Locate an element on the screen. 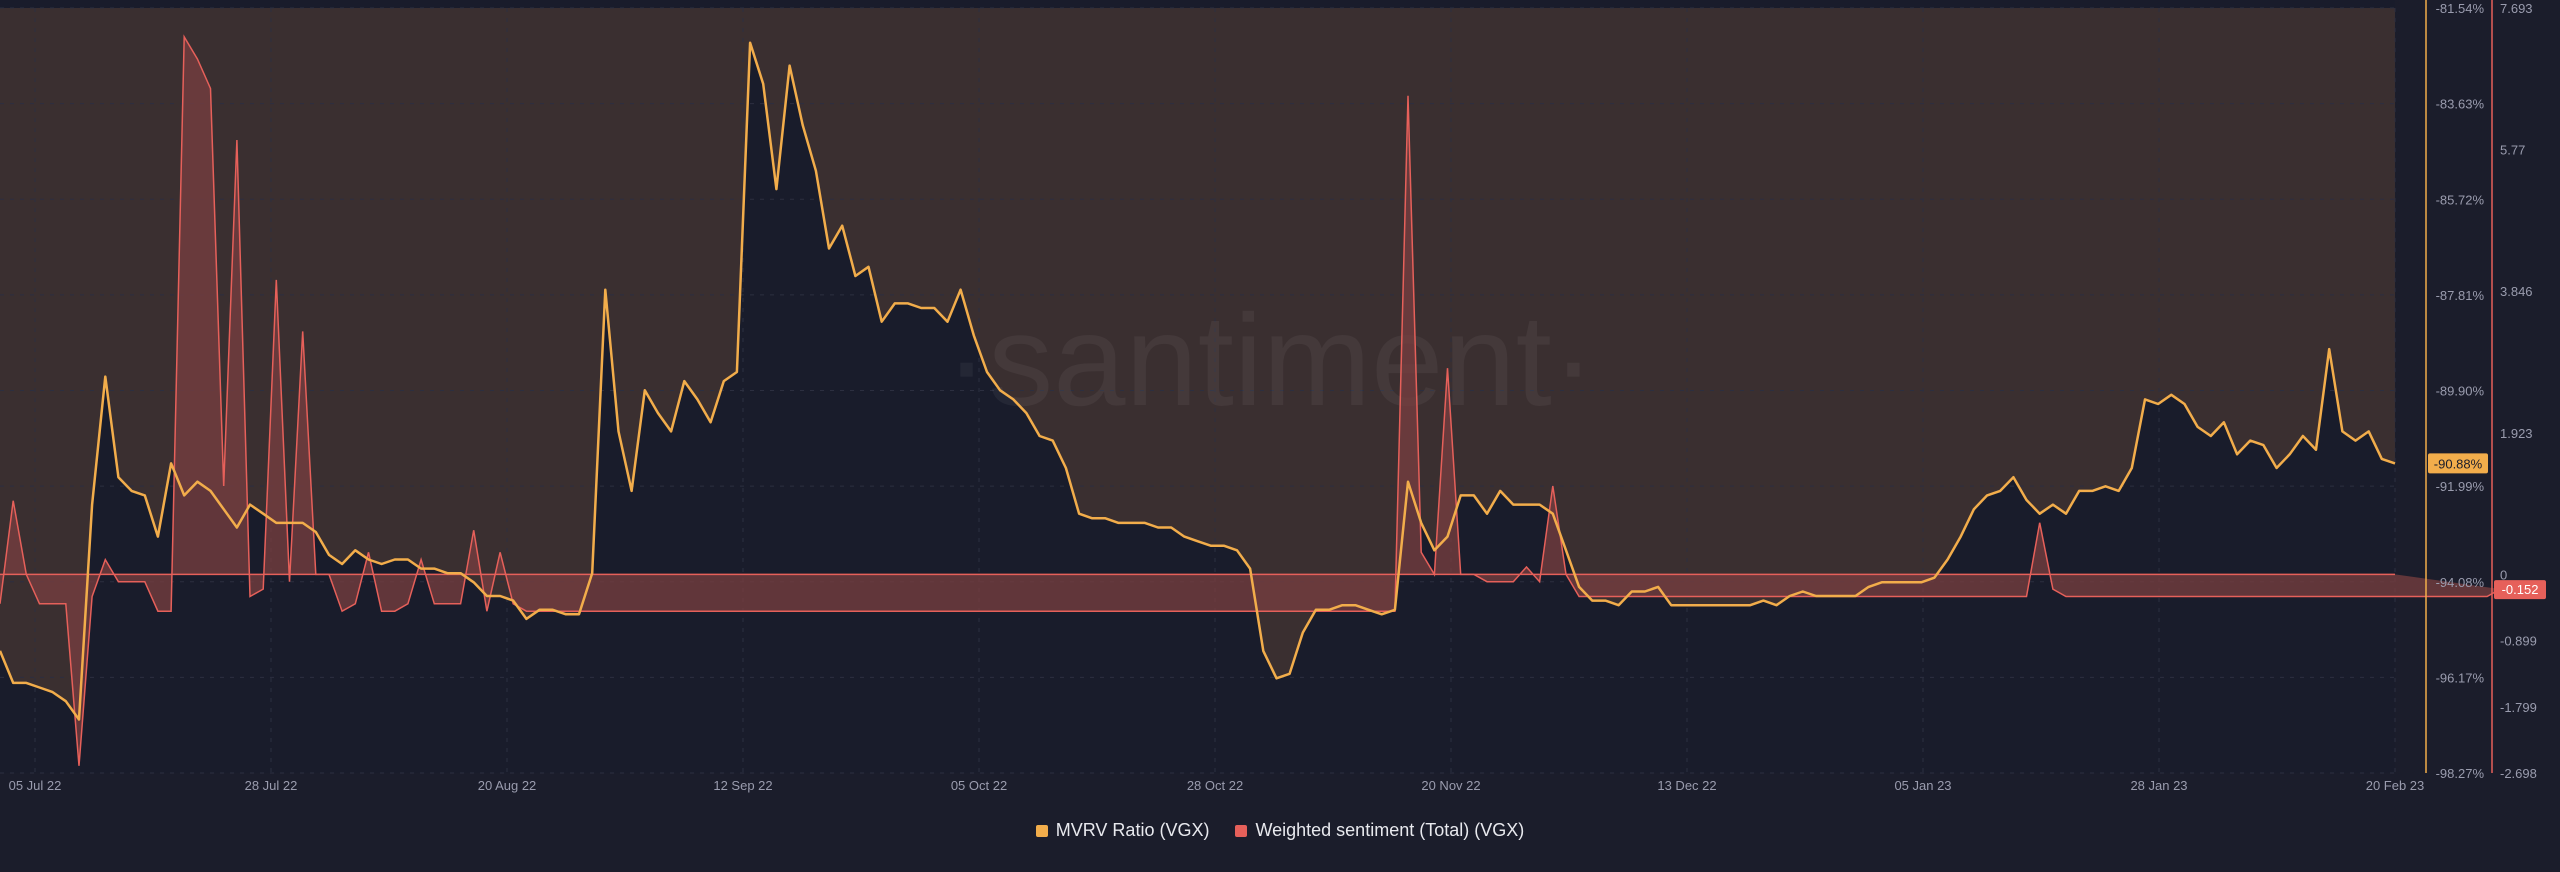 The image size is (2560, 872). x-axis-tick-label: 28 Jul 22 is located at coordinates (271, 785).